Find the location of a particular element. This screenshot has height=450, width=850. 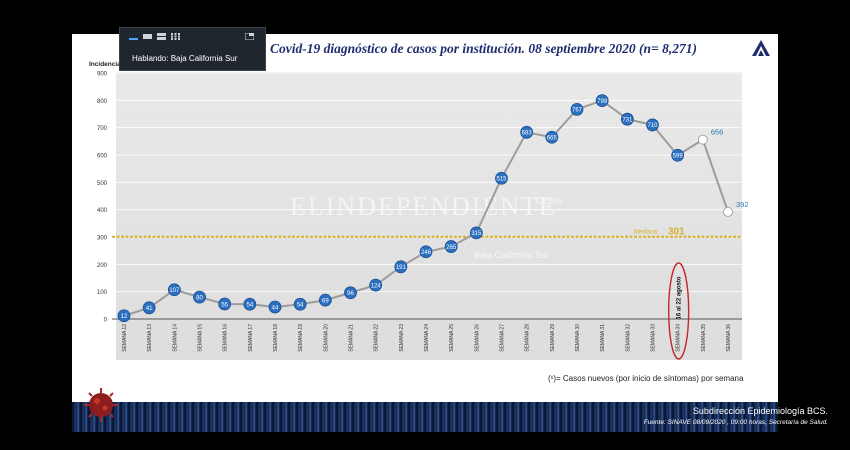

x-tick-label: SEMANA 12 is located at coordinates (125, 338).